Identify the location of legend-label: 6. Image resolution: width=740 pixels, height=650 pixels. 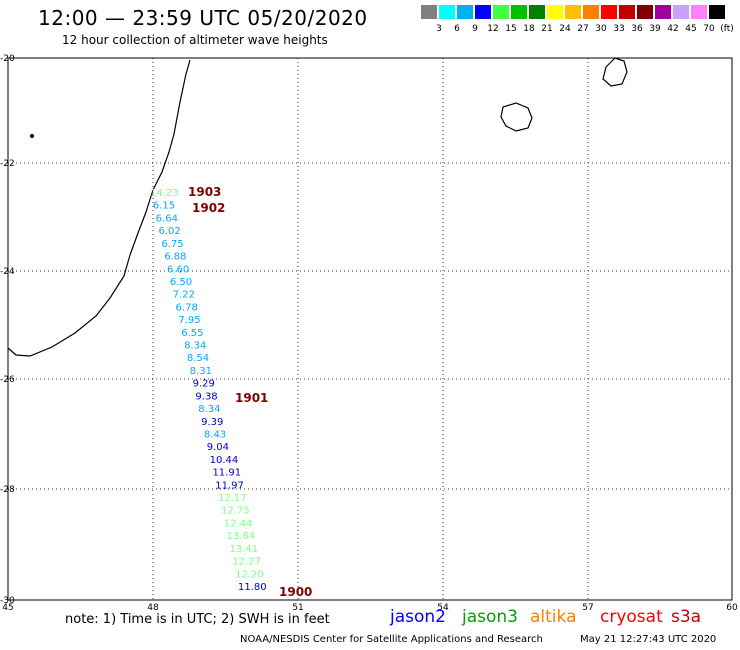
(457, 29).